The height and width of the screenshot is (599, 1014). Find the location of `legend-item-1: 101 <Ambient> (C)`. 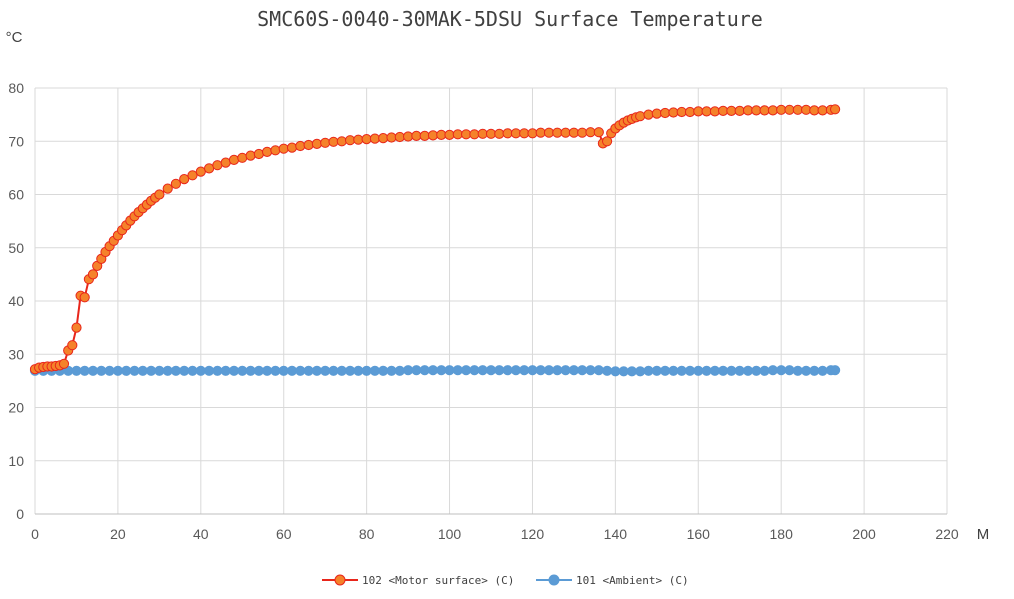

legend-item-1: 101 <Ambient> (C) is located at coordinates (612, 580).